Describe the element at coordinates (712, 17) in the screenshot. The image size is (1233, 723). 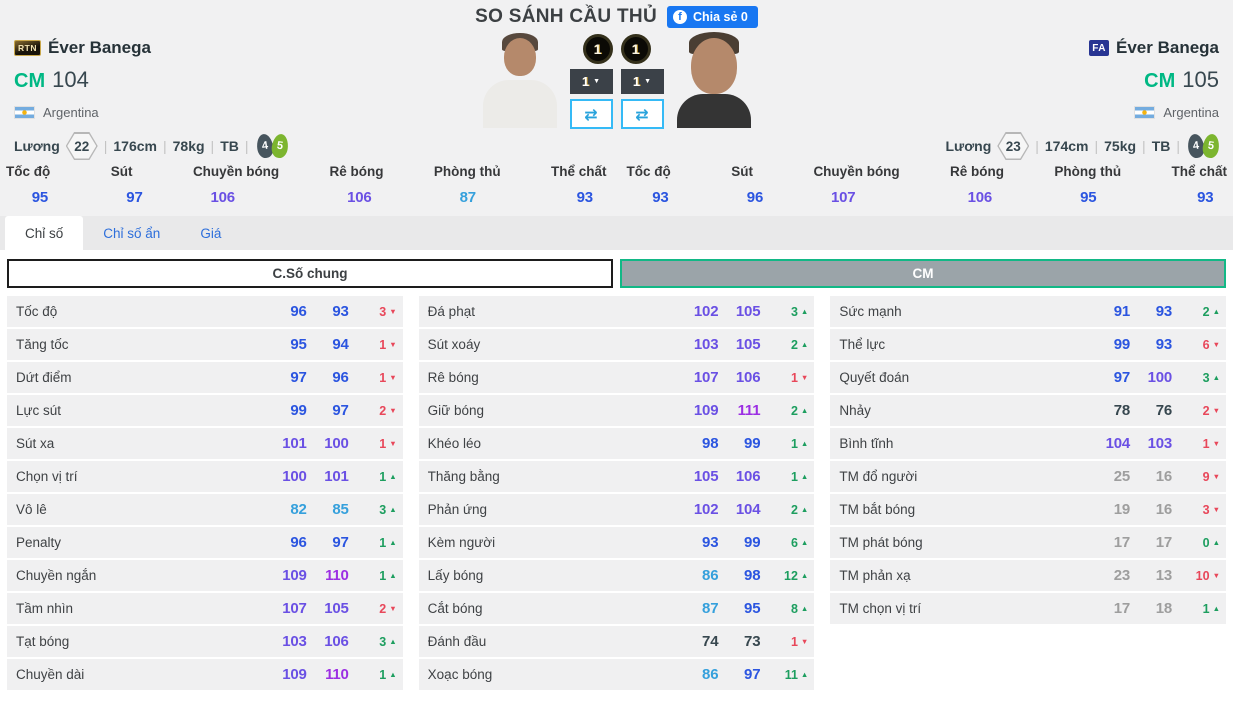
I see `facebook-share-button: f Chia sẻ 0` at that location.